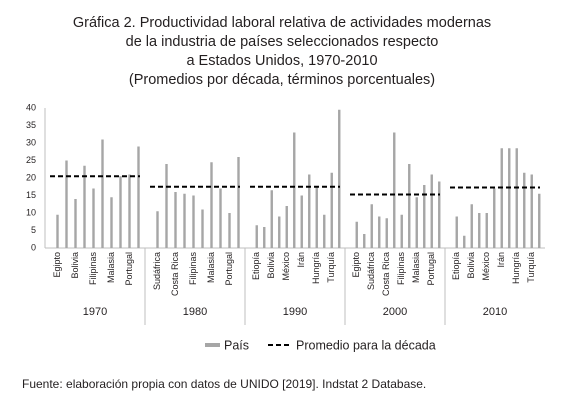  Describe the element at coordinates (286, 266) in the screenshot. I see `x-tick-label: México` at that location.